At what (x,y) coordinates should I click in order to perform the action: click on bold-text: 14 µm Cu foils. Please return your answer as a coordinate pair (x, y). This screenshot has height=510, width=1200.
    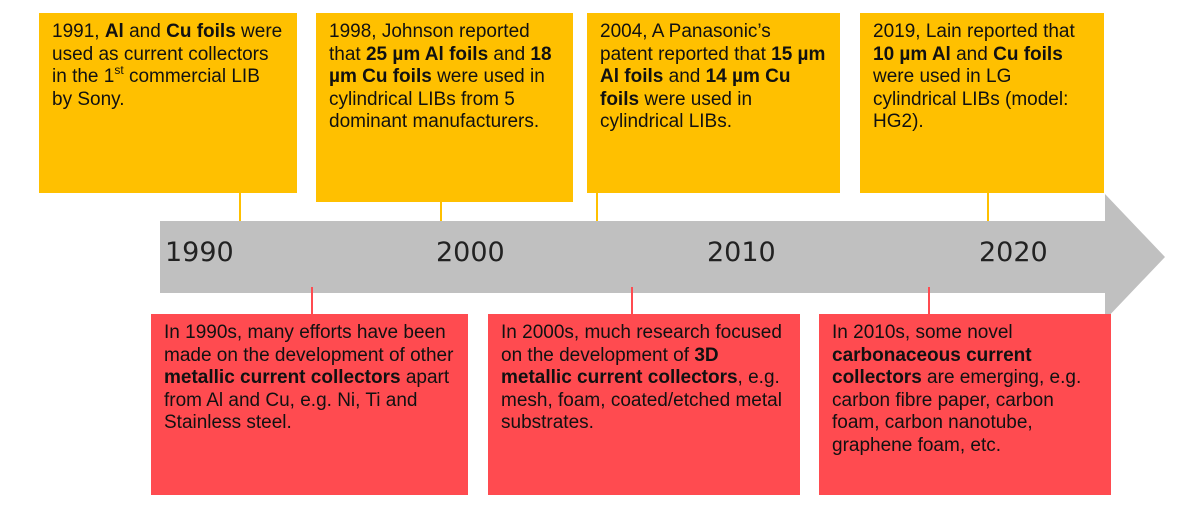
    Looking at the image, I should click on (695, 88).